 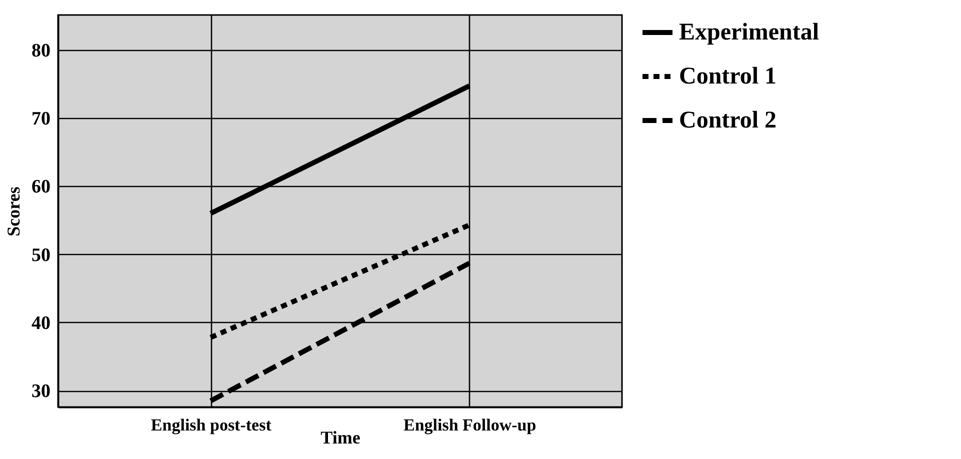 I want to click on y-tick-label: 40, so click(x=41, y=323).